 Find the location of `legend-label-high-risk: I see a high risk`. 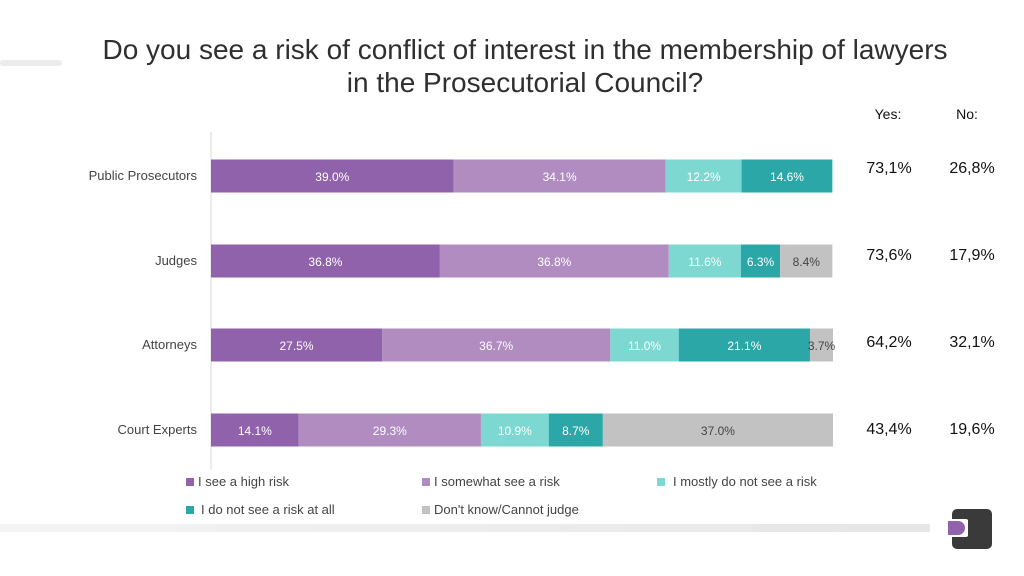

legend-label-high-risk: I see a high risk is located at coordinates (244, 481).